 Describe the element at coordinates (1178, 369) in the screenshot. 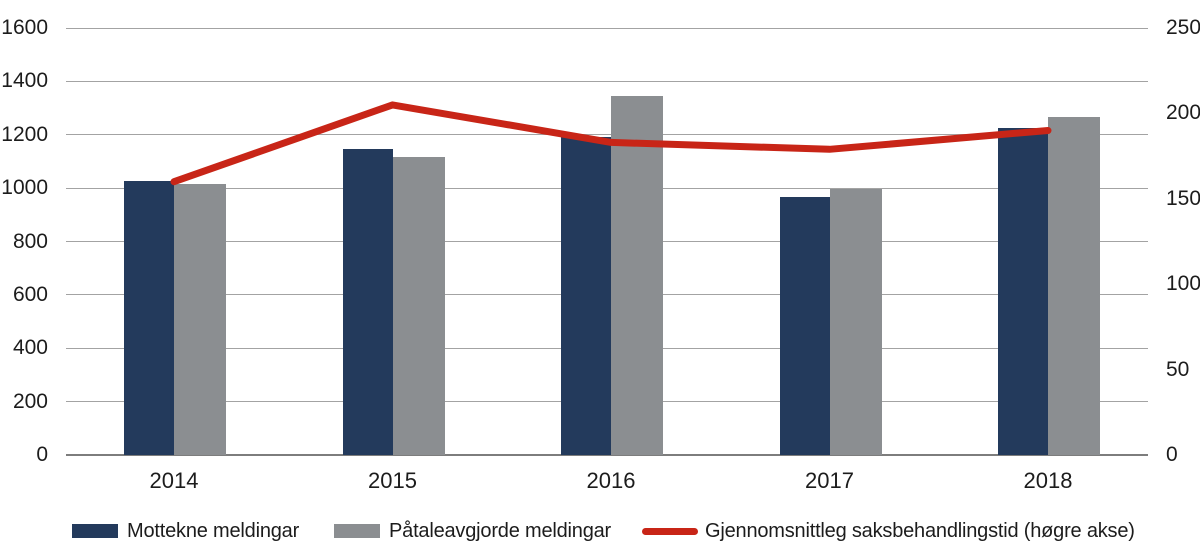

I see `right-axis-tick-label: 50` at that location.